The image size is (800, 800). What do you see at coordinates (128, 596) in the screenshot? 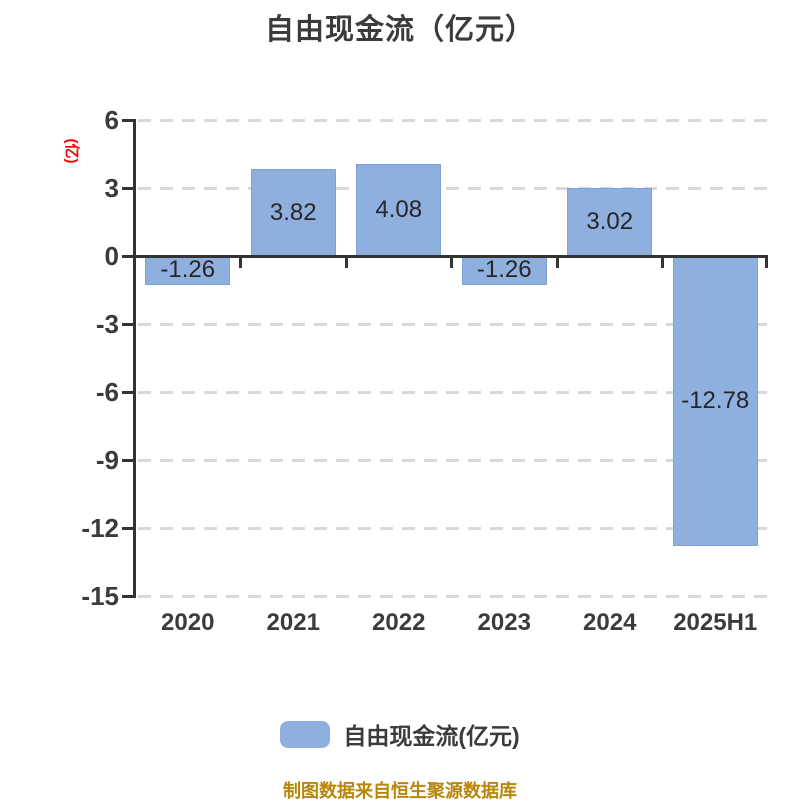
I see `y-axis-tick--15` at bounding box center [128, 596].